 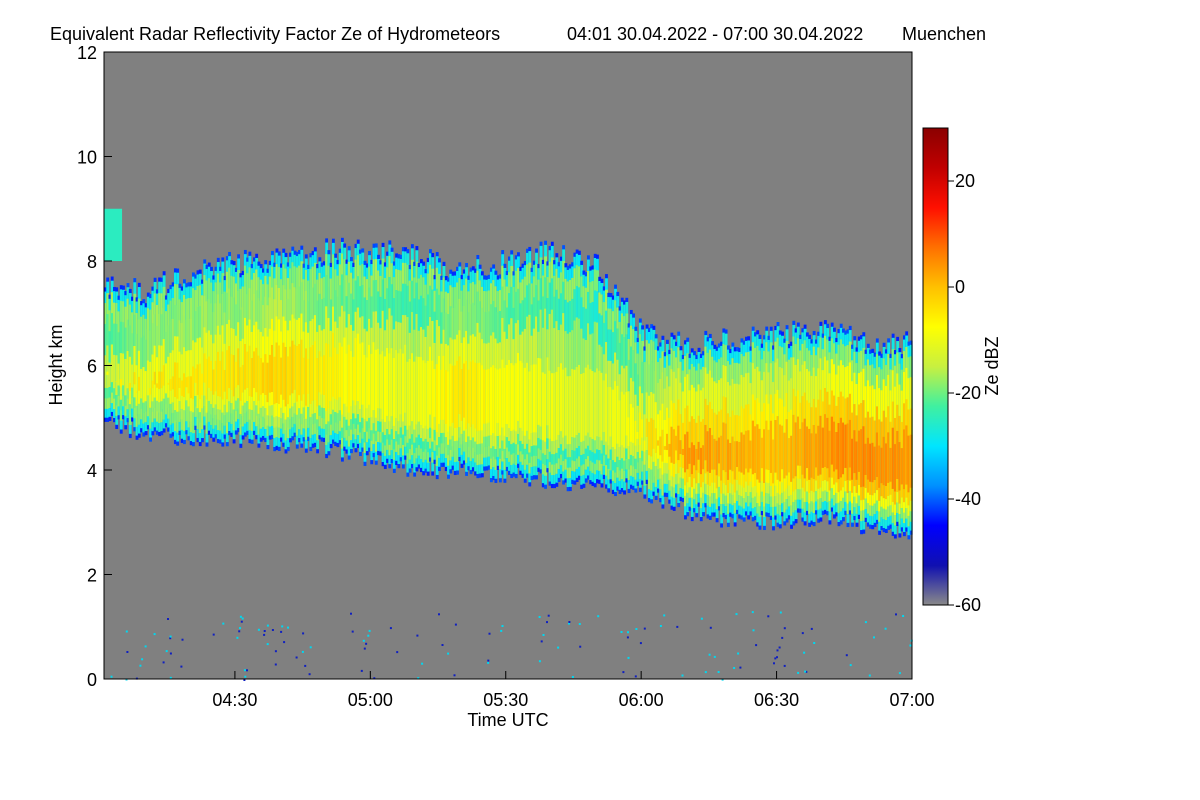 What do you see at coordinates (968, 499) in the screenshot?
I see `colorbar-tick-label: -40` at bounding box center [968, 499].